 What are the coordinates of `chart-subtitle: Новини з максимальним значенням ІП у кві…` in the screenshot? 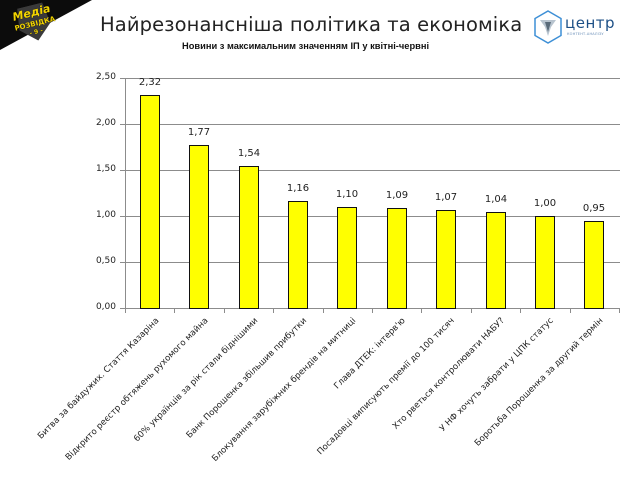 It's located at (306, 46).